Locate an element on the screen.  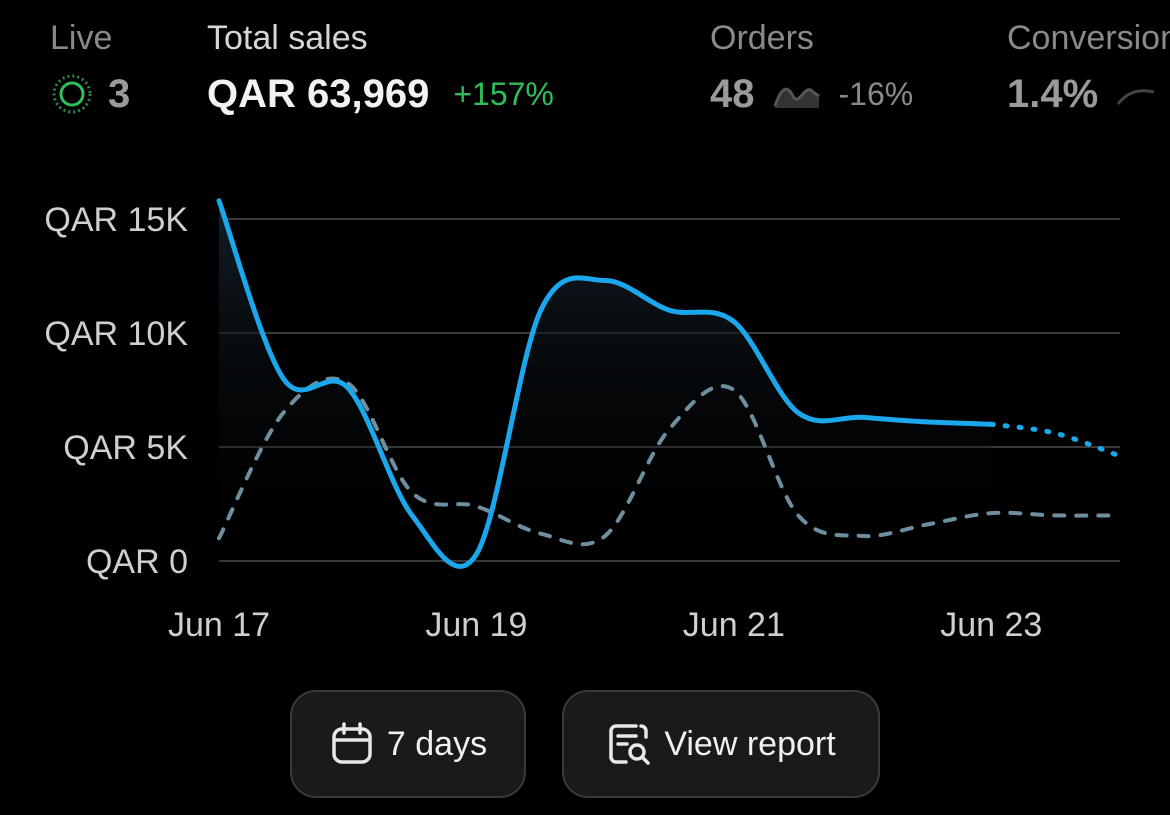
x-tick-label: Jun 19 is located at coordinates (476, 625).